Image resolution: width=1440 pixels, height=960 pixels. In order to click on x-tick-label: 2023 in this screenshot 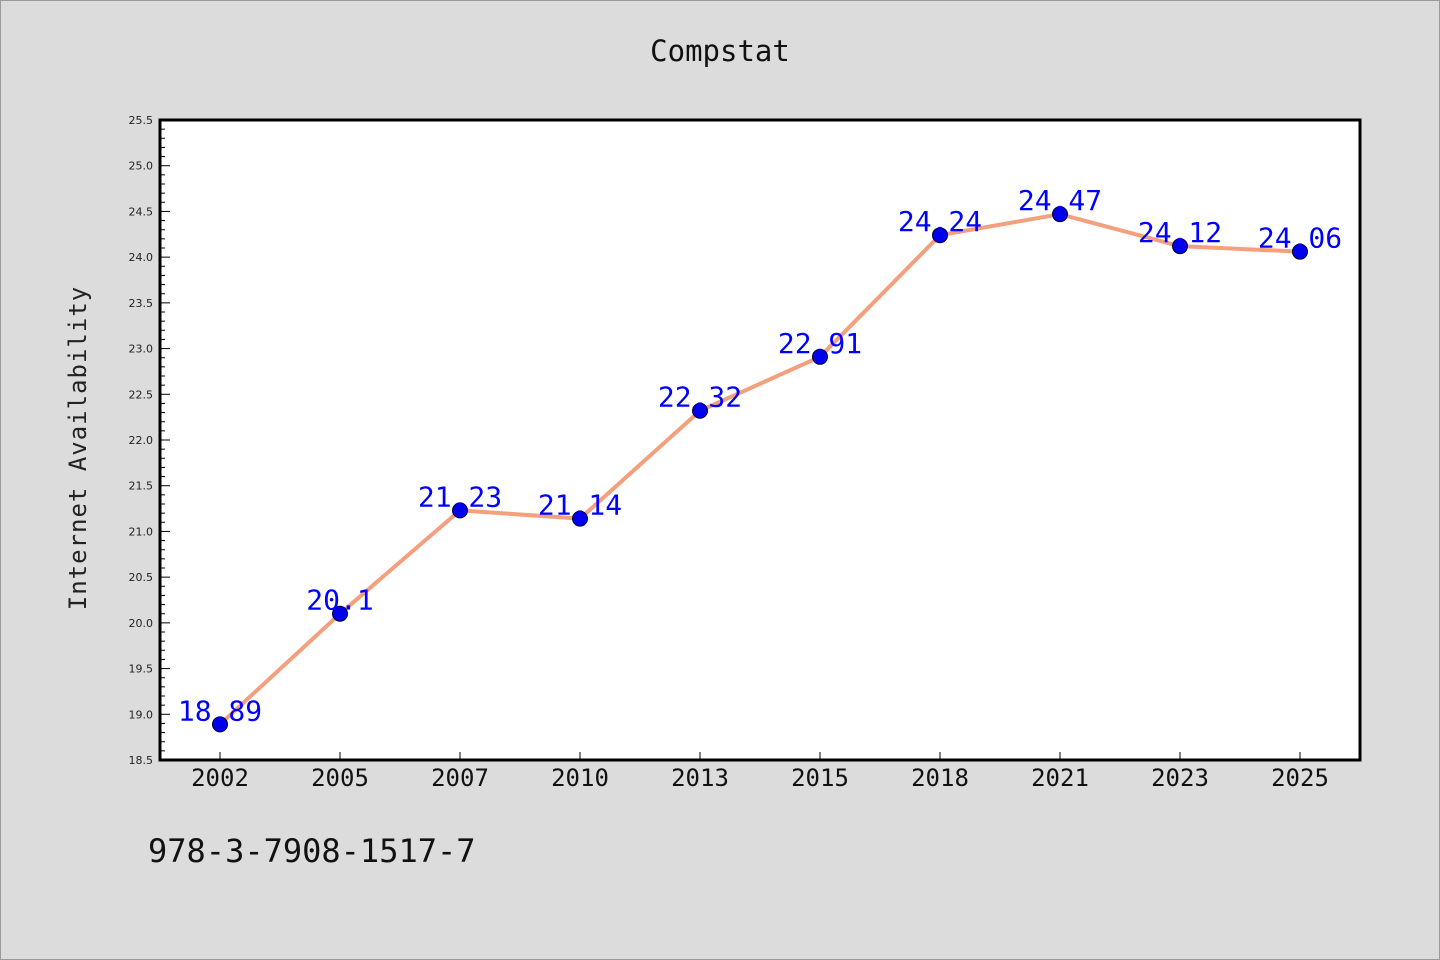, I will do `click(1180, 778)`.